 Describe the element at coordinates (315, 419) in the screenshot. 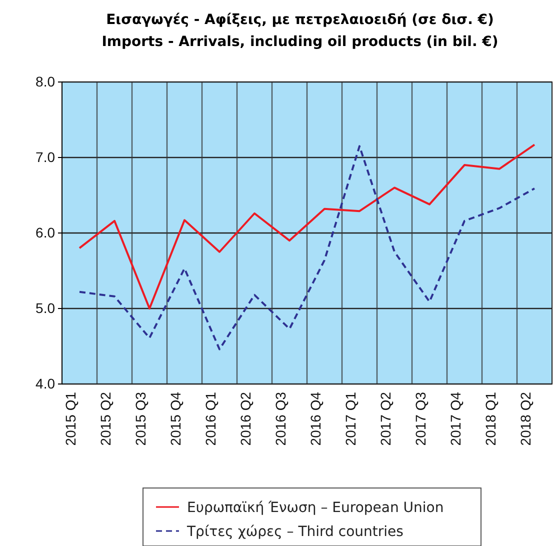

I see `x-tick-label: 2016 Q4` at that location.